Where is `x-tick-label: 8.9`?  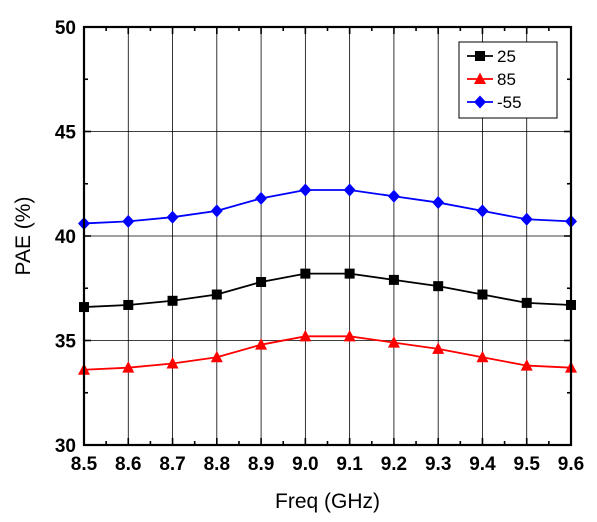
x-tick-label: 8.9 is located at coordinates (261, 464).